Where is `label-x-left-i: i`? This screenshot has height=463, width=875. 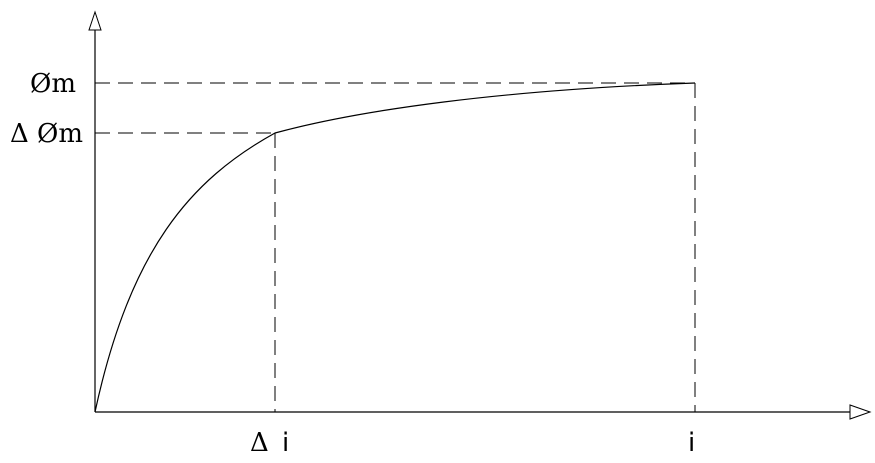 label-x-left-i: i is located at coordinates (285, 443).